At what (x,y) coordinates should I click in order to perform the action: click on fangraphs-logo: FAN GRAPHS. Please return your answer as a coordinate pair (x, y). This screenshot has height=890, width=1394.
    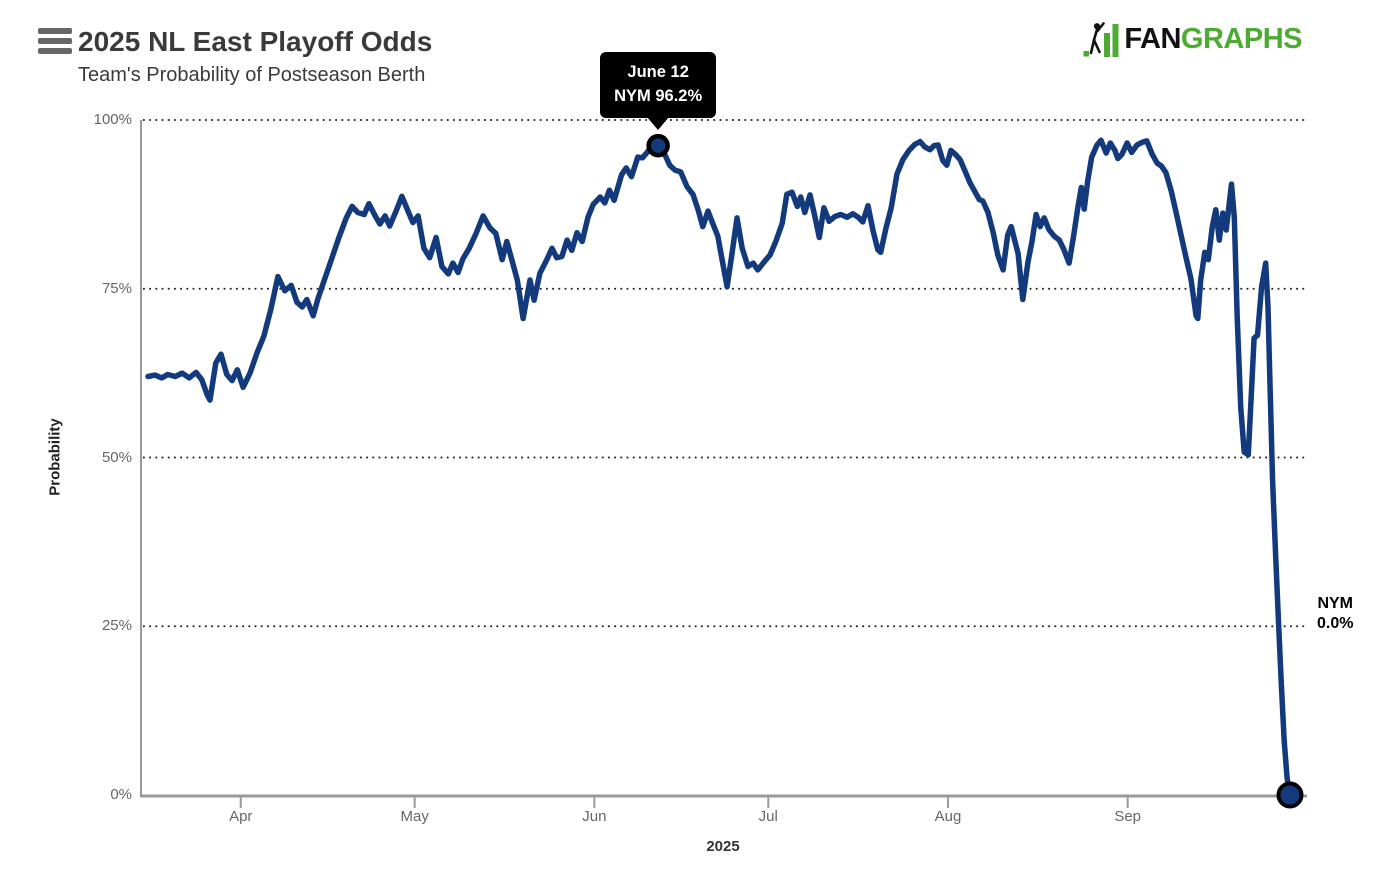
    Looking at the image, I should click on (1193, 39).